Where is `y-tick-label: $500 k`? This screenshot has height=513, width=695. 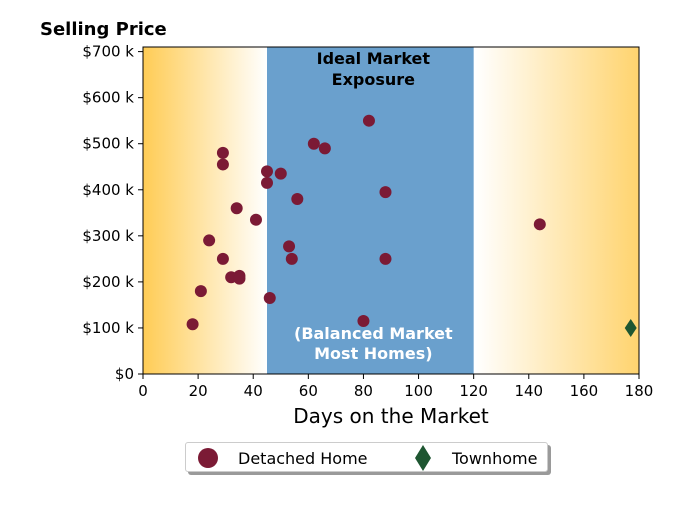 y-tick-label: $500 k is located at coordinates (108, 144).